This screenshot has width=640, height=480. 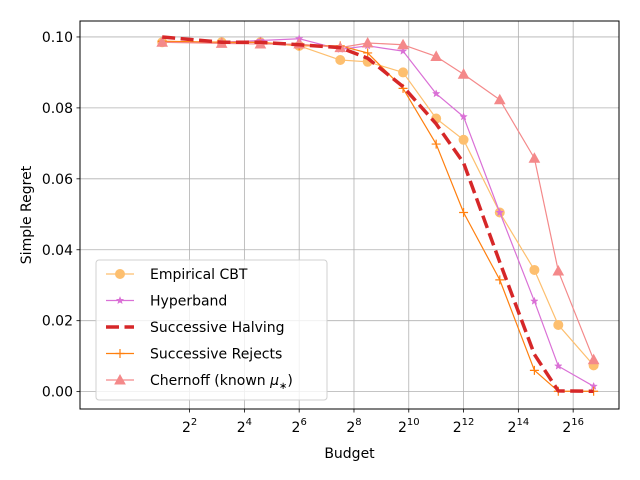 What do you see at coordinates (413, 422) in the screenshot?
I see `x-tick-exponent: 10` at bounding box center [413, 422].